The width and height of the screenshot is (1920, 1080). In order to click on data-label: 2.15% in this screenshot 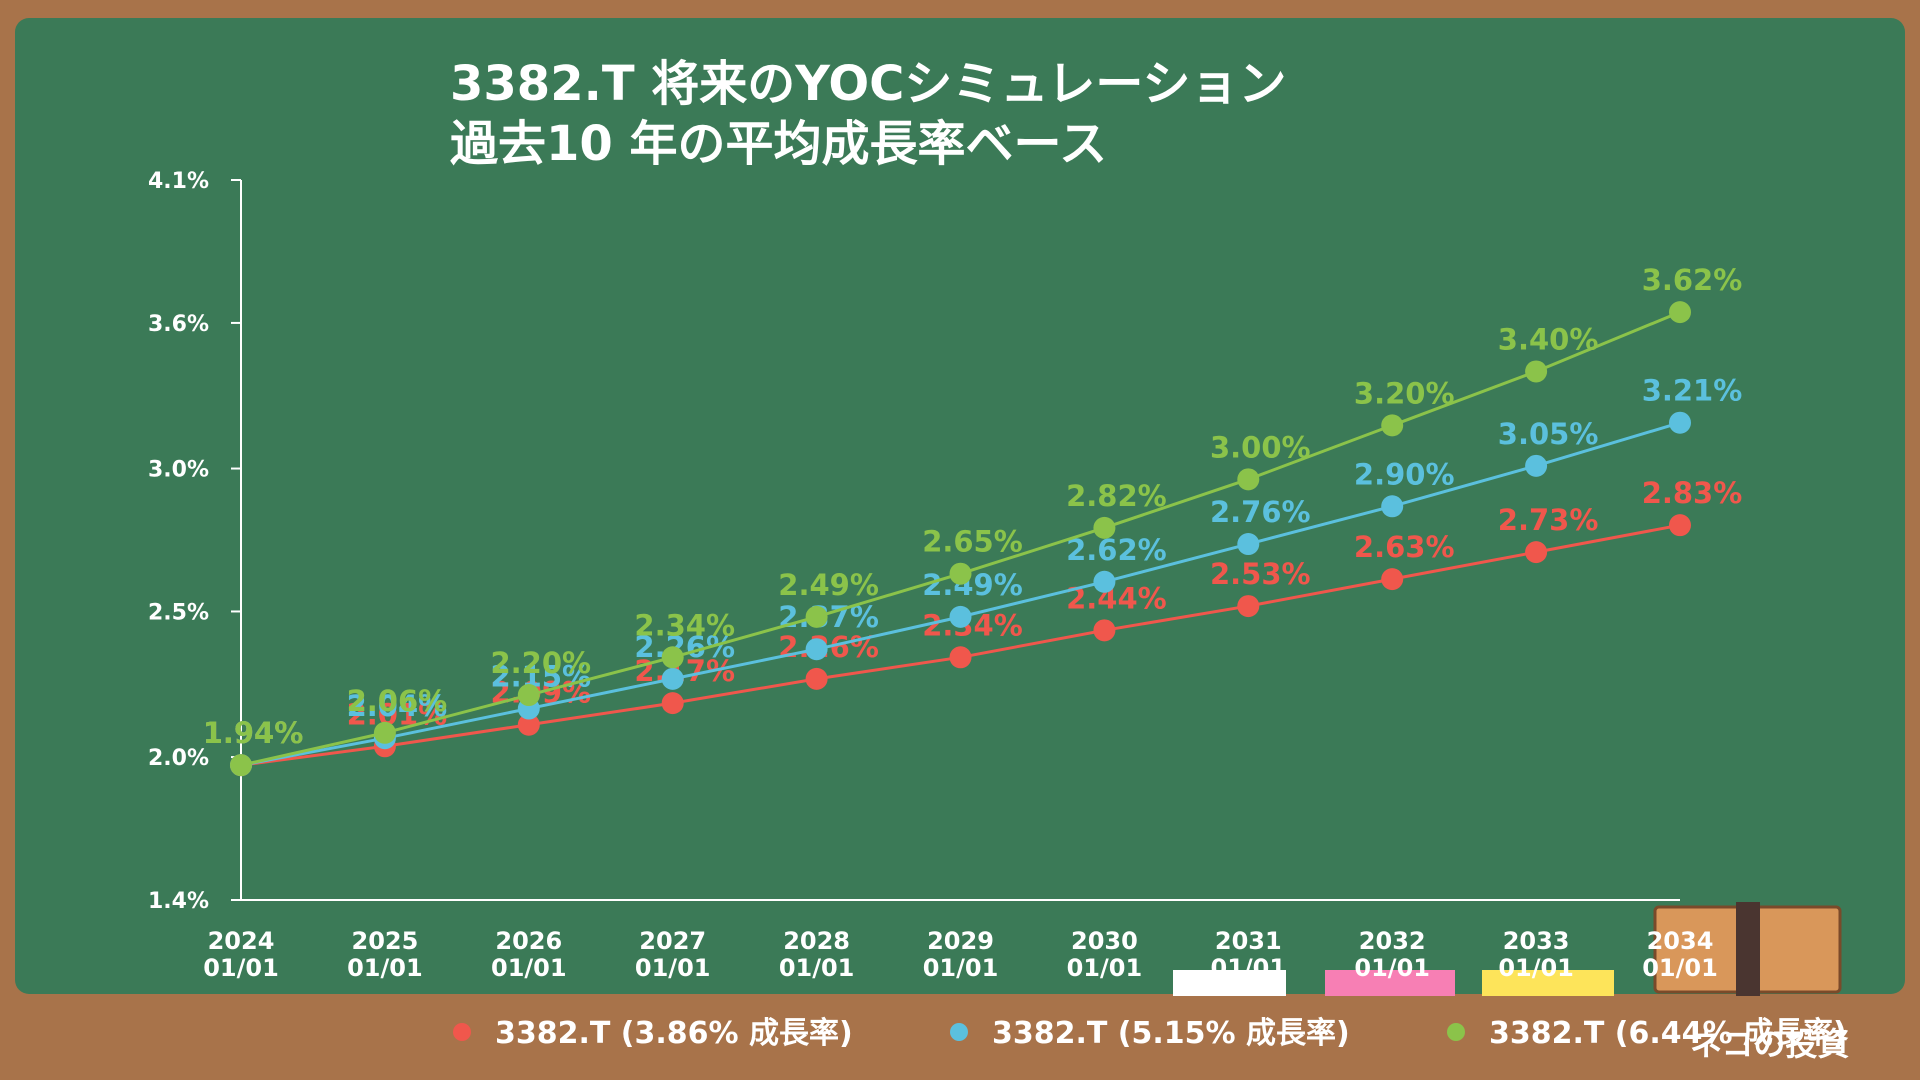, I will do `click(540, 677)`.